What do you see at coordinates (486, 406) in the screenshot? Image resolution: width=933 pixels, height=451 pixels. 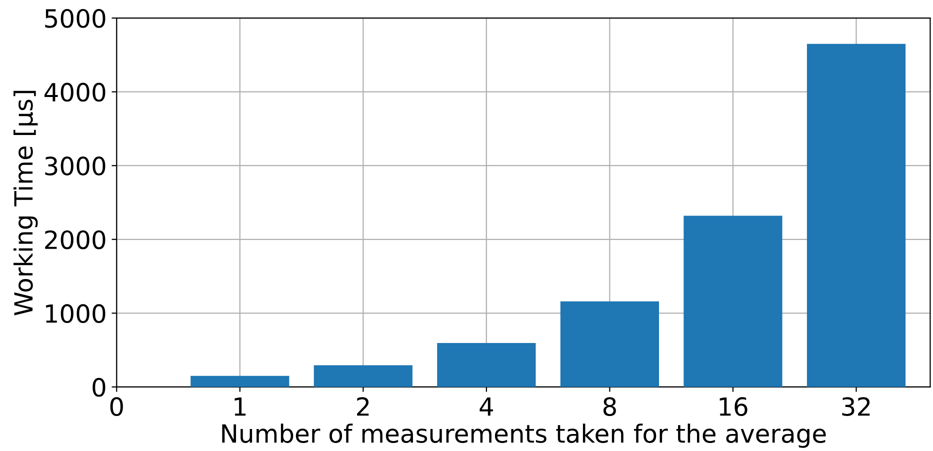 I see `x-tick-label: 4` at bounding box center [486, 406].